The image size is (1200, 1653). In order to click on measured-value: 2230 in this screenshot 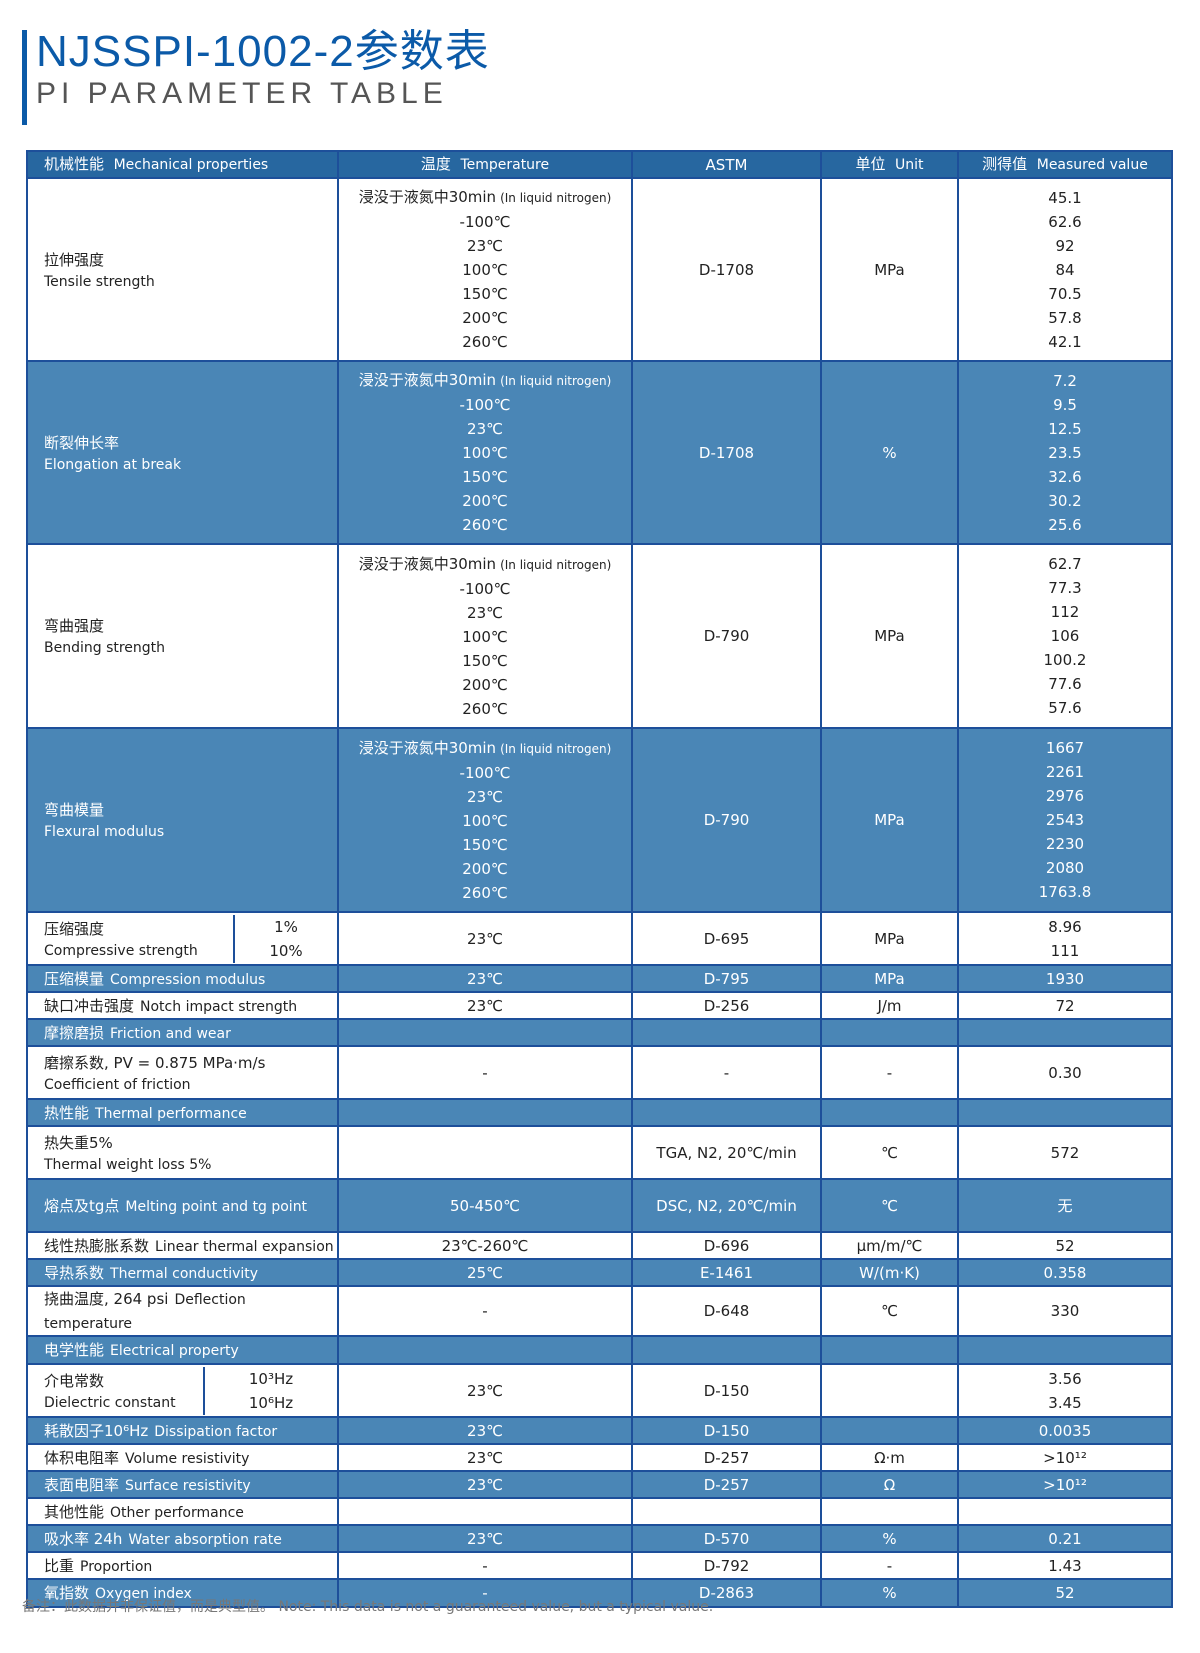, I will do `click(1065, 844)`.